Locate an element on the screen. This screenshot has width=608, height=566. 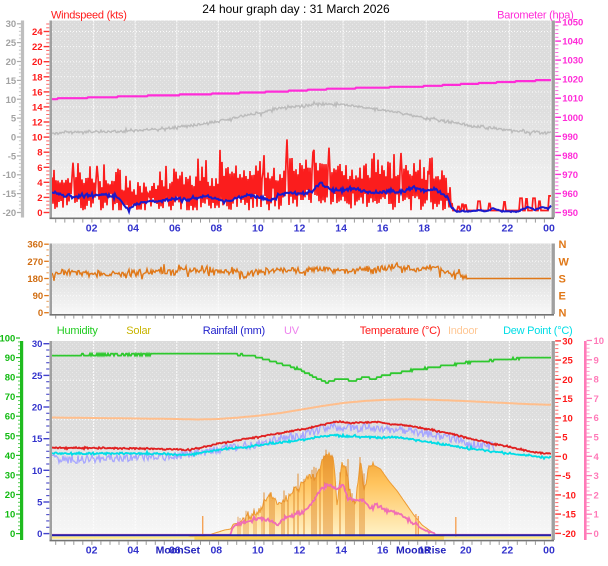
svg-text: 970 is located at coordinates (570, 175).